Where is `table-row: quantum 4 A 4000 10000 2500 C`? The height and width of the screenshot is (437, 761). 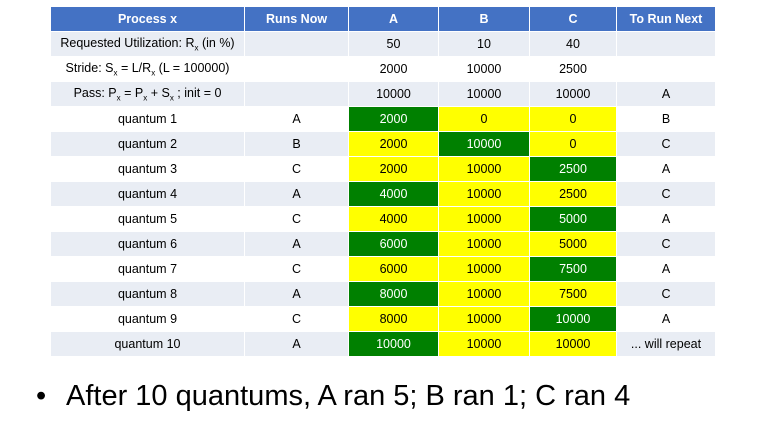 table-row: quantum 4 A 4000 10000 2500 C is located at coordinates (383, 194).